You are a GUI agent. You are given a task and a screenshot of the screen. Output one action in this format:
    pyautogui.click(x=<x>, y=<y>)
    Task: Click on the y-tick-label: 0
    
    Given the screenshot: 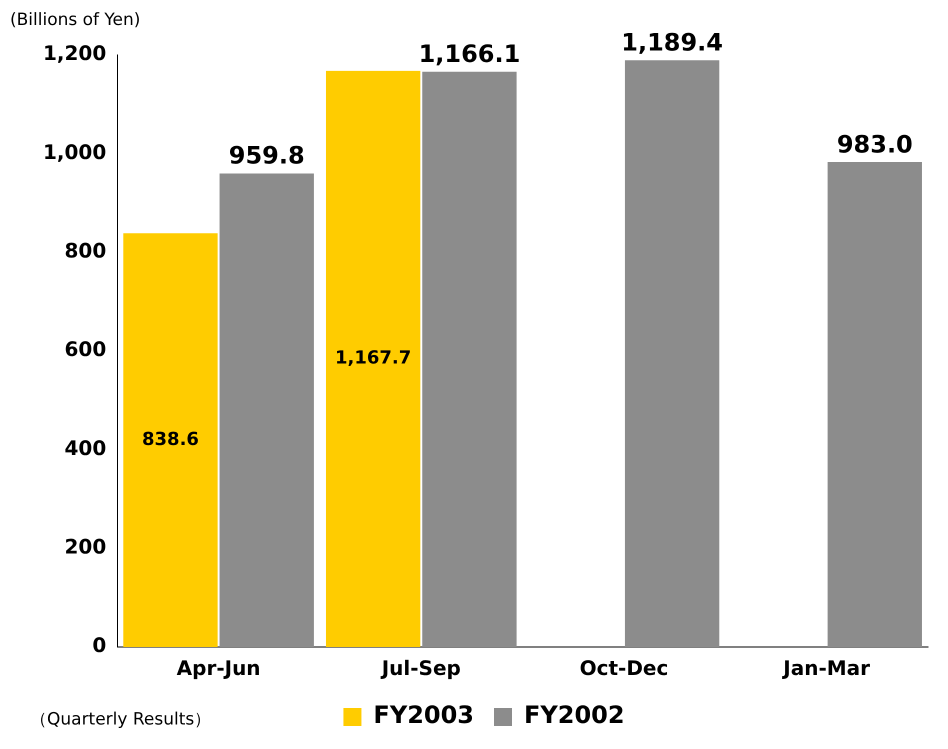 What is the action you would take?
    pyautogui.click(x=99, y=645)
    